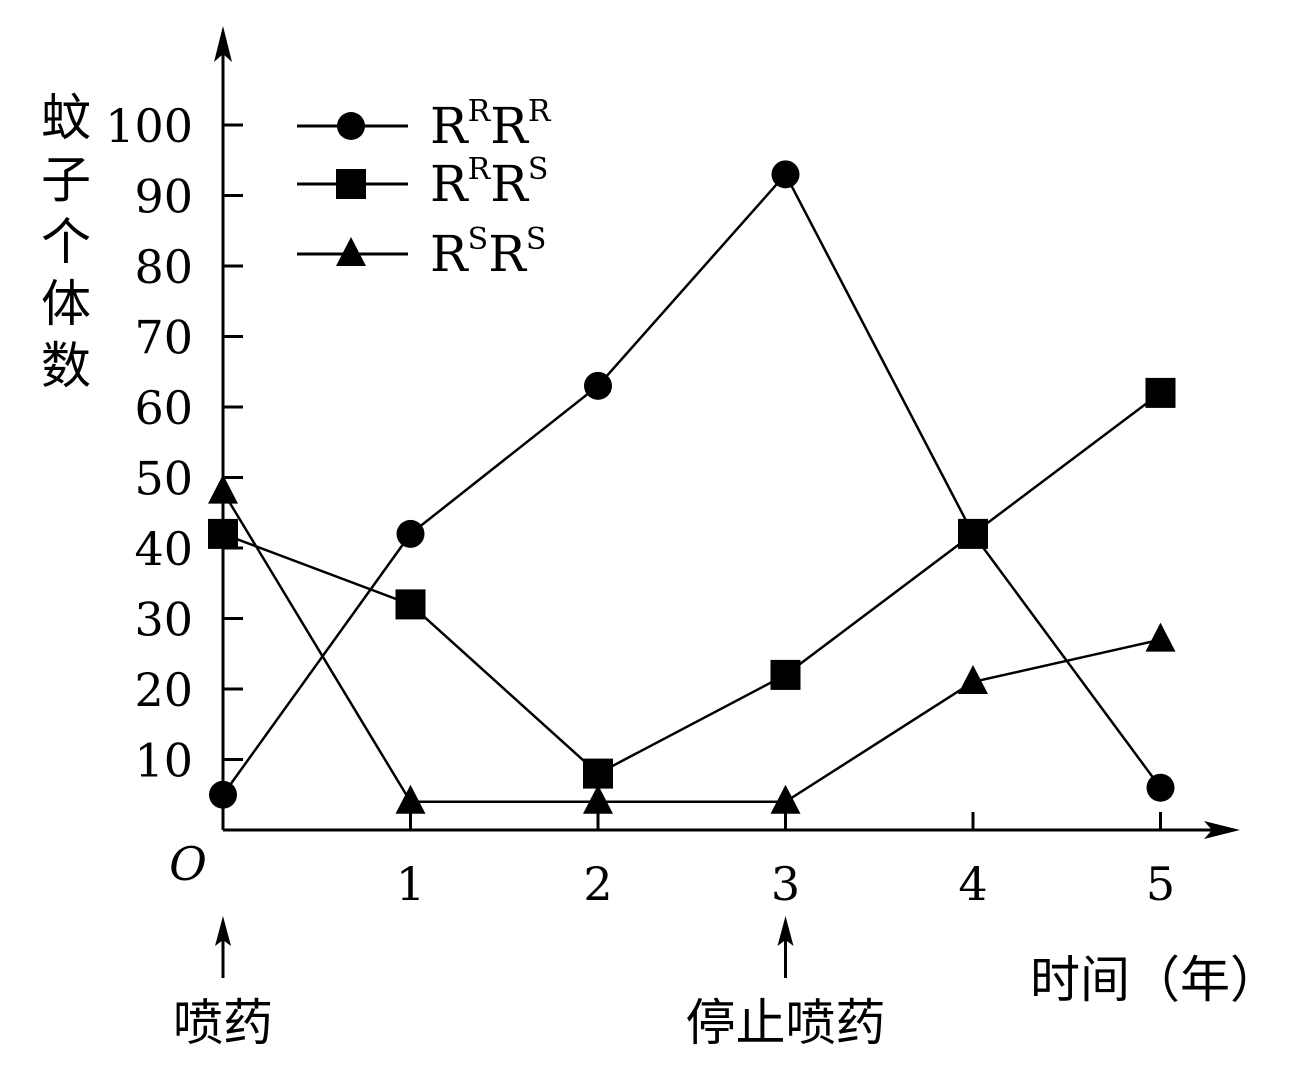  What do you see at coordinates (163, 549) in the screenshot?
I see `y-tick-label: 40` at bounding box center [163, 549].